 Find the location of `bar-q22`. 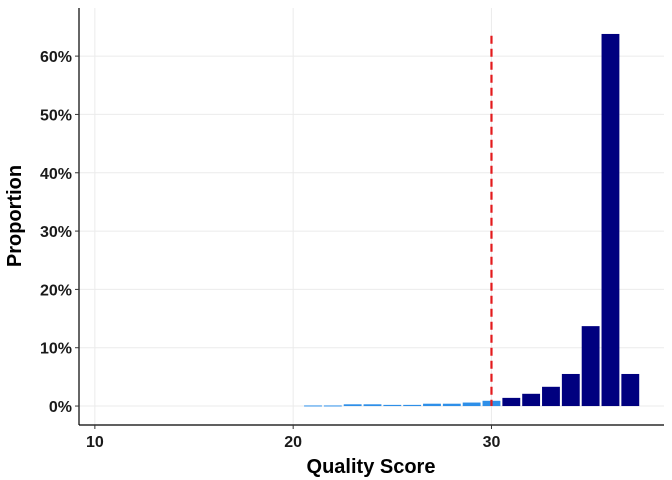

bar-q22 is located at coordinates (332, 406).